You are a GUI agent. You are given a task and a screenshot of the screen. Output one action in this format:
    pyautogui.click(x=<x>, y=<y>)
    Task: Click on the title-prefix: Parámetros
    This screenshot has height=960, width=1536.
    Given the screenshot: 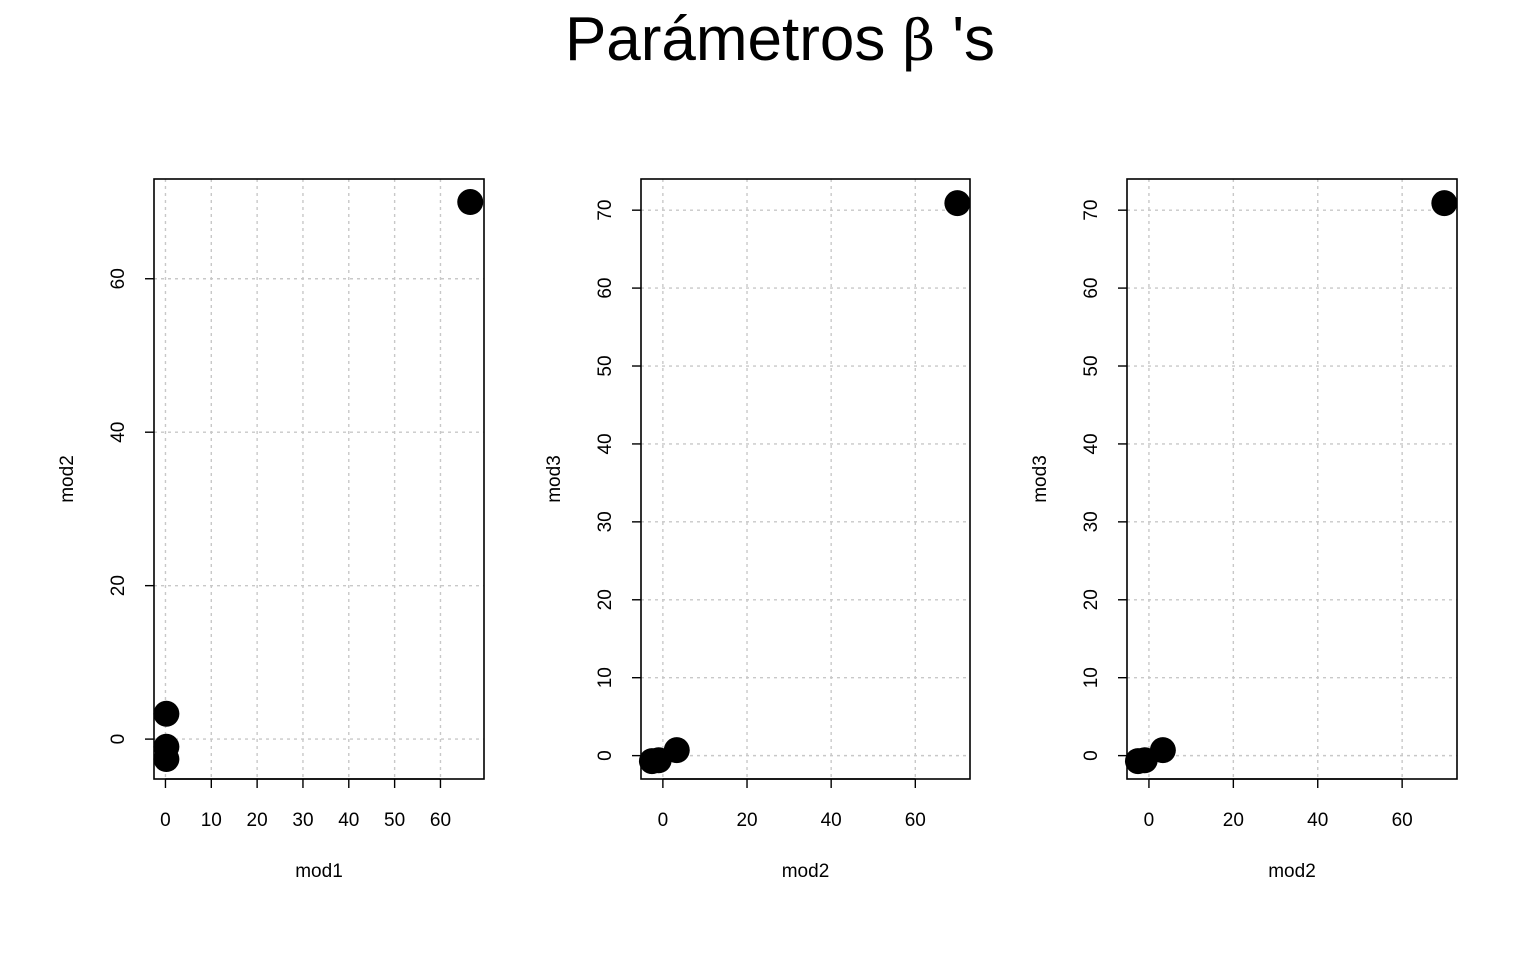 What is the action you would take?
    pyautogui.click(x=734, y=39)
    